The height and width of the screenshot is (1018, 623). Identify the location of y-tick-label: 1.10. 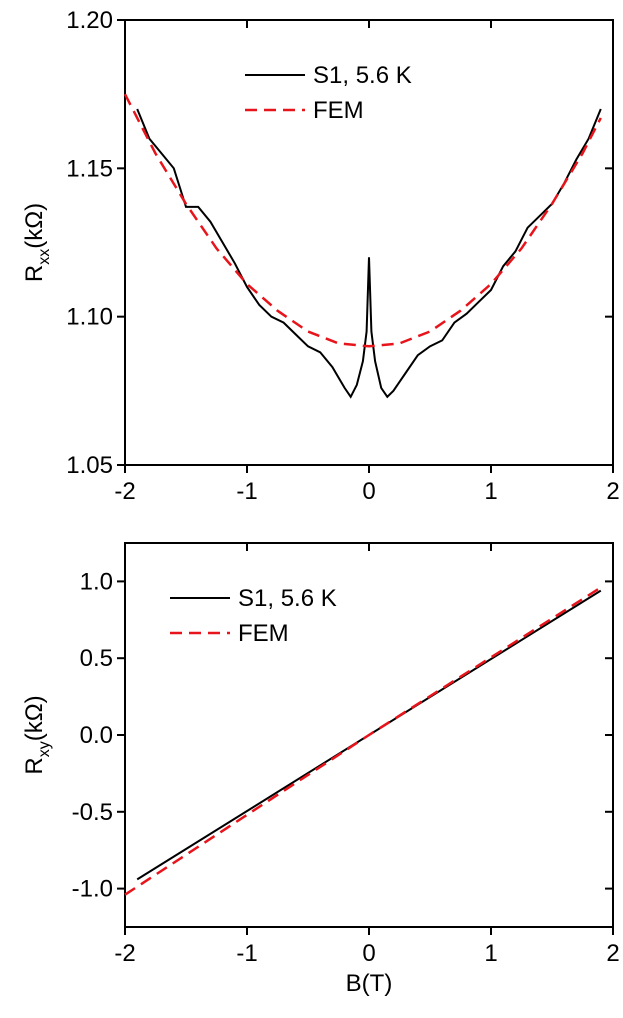
(89, 317).